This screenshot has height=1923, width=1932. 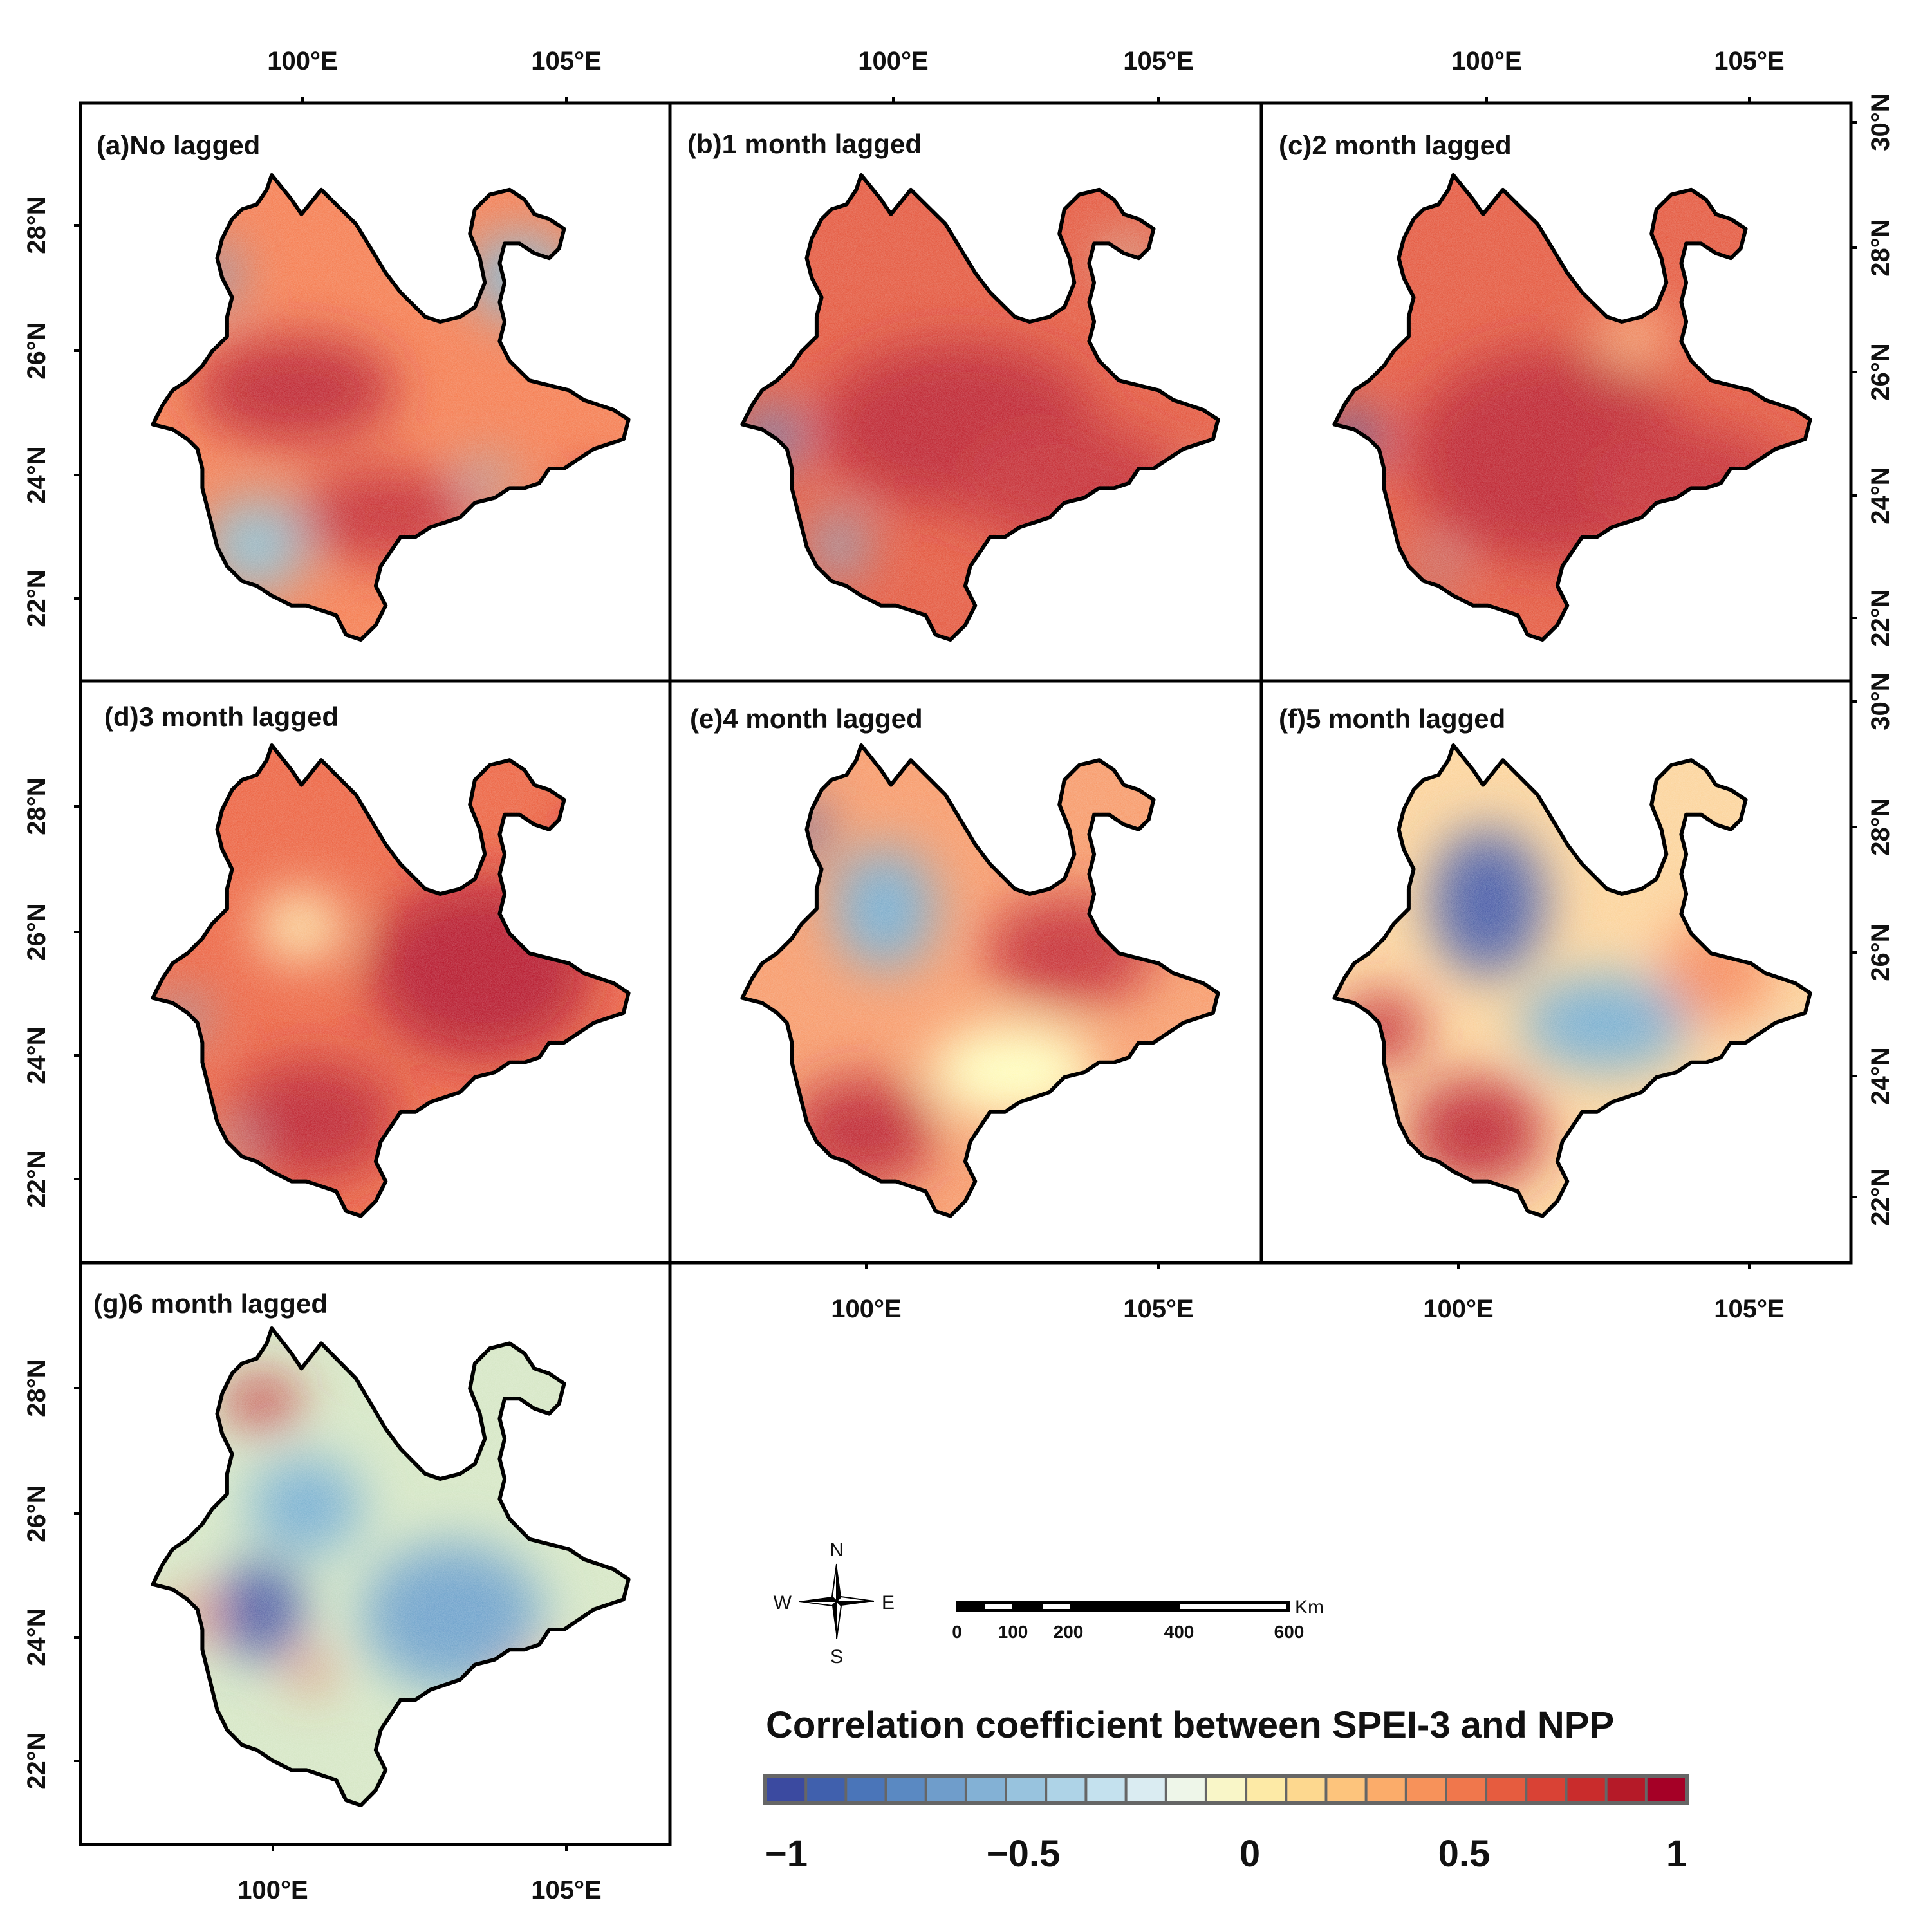 I want to click on lon-axis-mid-right: 100°E 105°E, so click(x=1604, y=1293).